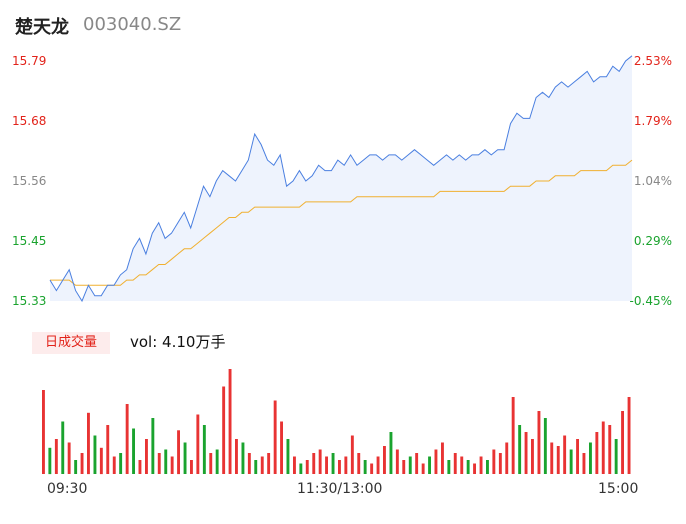 This screenshot has width=686, height=524. Describe the element at coordinates (618, 489) in the screenshot. I see `time-label: 15:00` at that location.